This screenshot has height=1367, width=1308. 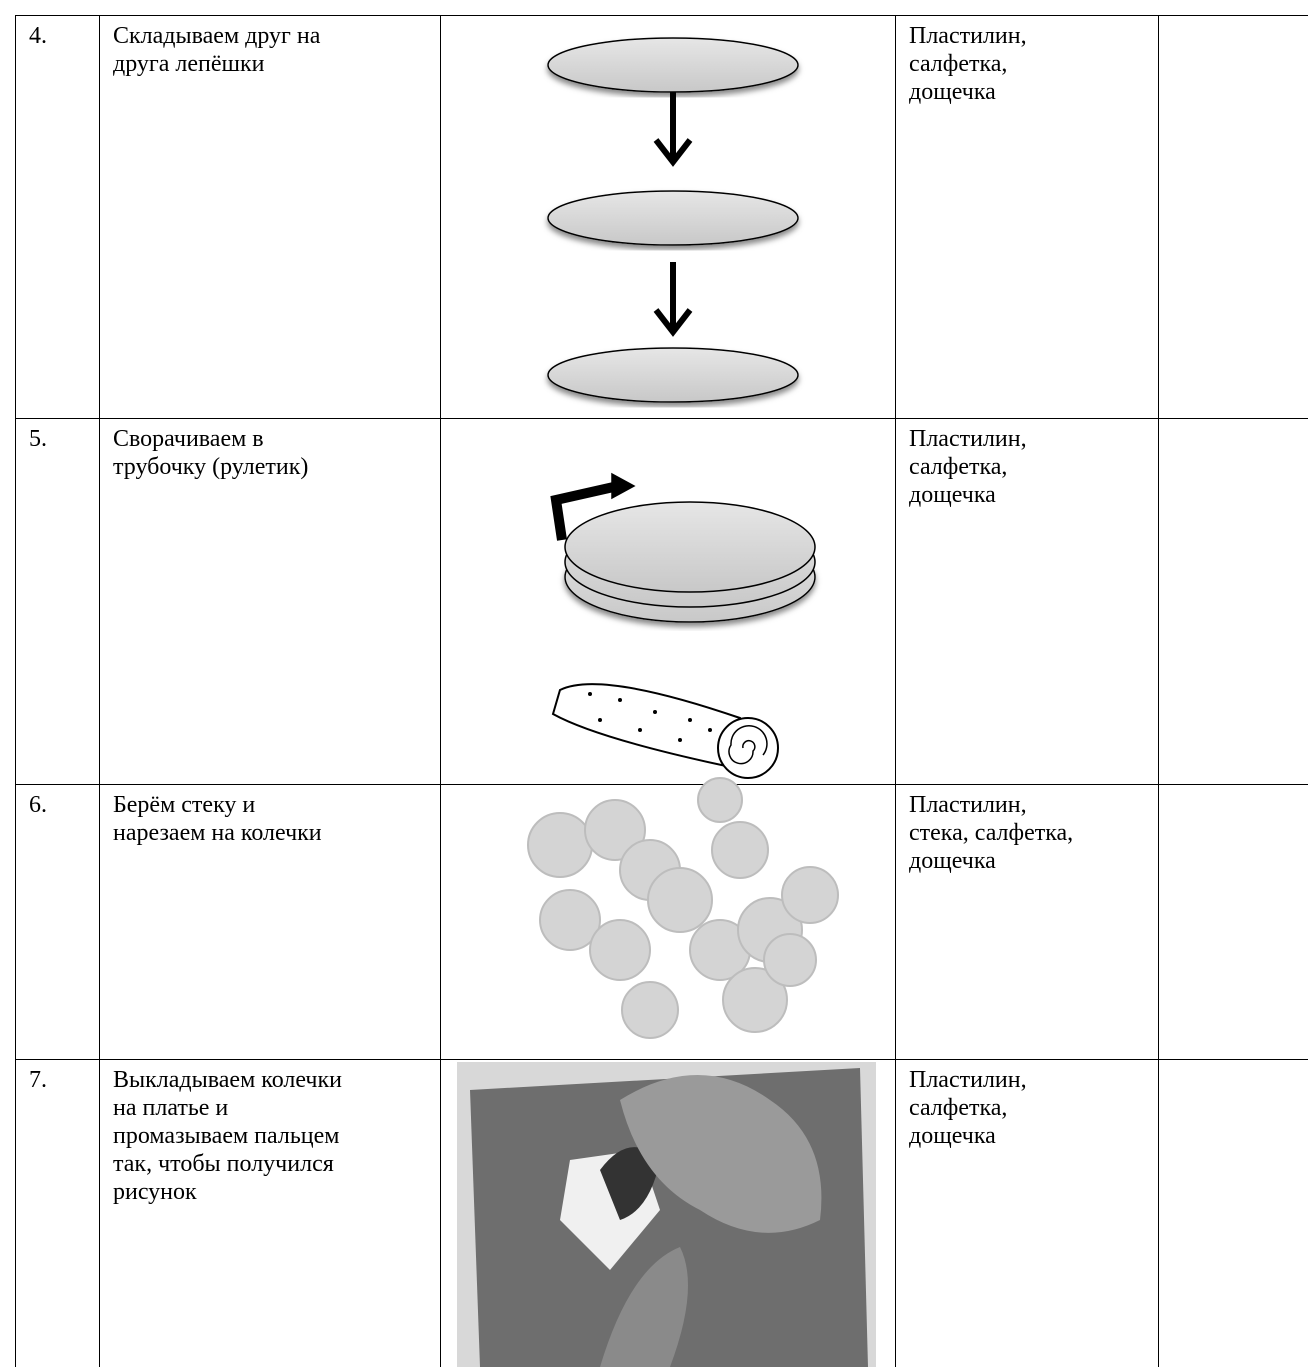 What do you see at coordinates (666, 1214) in the screenshot?
I see `hands-photo` at bounding box center [666, 1214].